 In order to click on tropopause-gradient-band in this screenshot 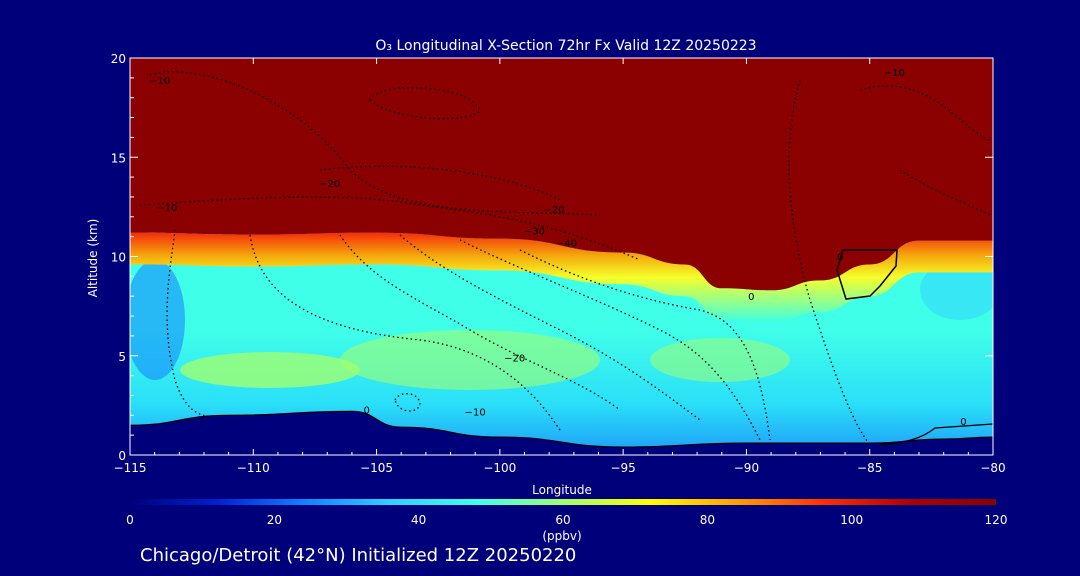, I will do `click(561, 277)`.